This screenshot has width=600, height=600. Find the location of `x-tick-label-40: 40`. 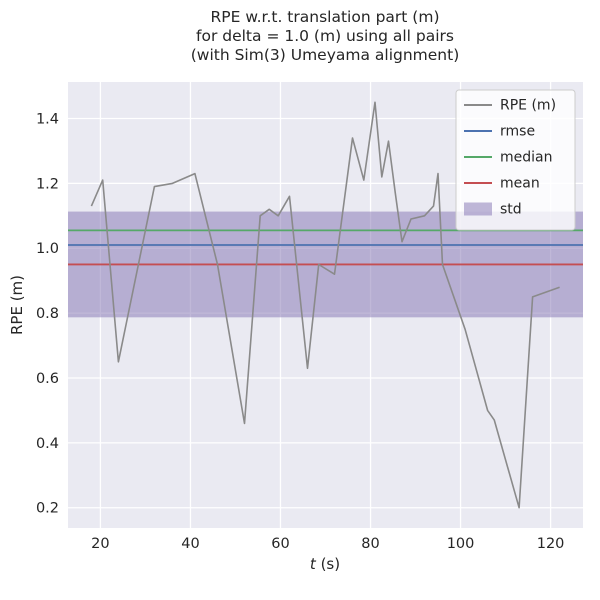

x-tick-label-40: 40 is located at coordinates (190, 544).